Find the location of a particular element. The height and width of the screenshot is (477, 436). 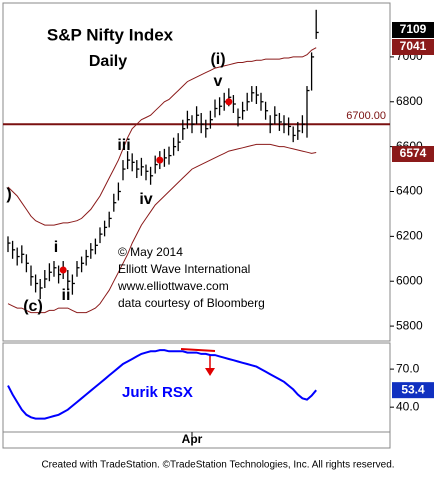

y-tick-label: 5800 is located at coordinates (409, 325).